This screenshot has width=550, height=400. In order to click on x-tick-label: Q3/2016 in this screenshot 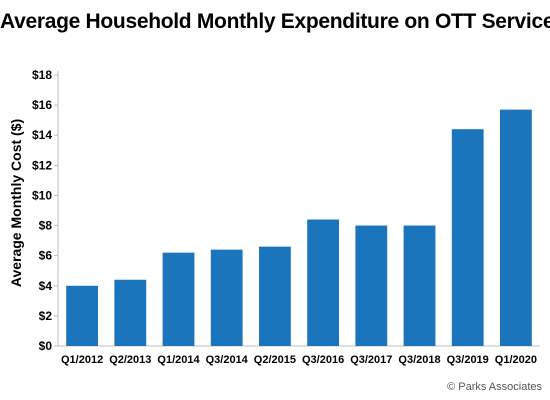, I will do `click(323, 360)`.